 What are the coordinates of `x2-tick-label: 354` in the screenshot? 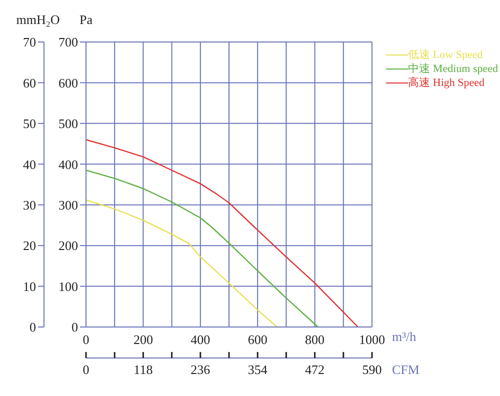 It's located at (258, 369).